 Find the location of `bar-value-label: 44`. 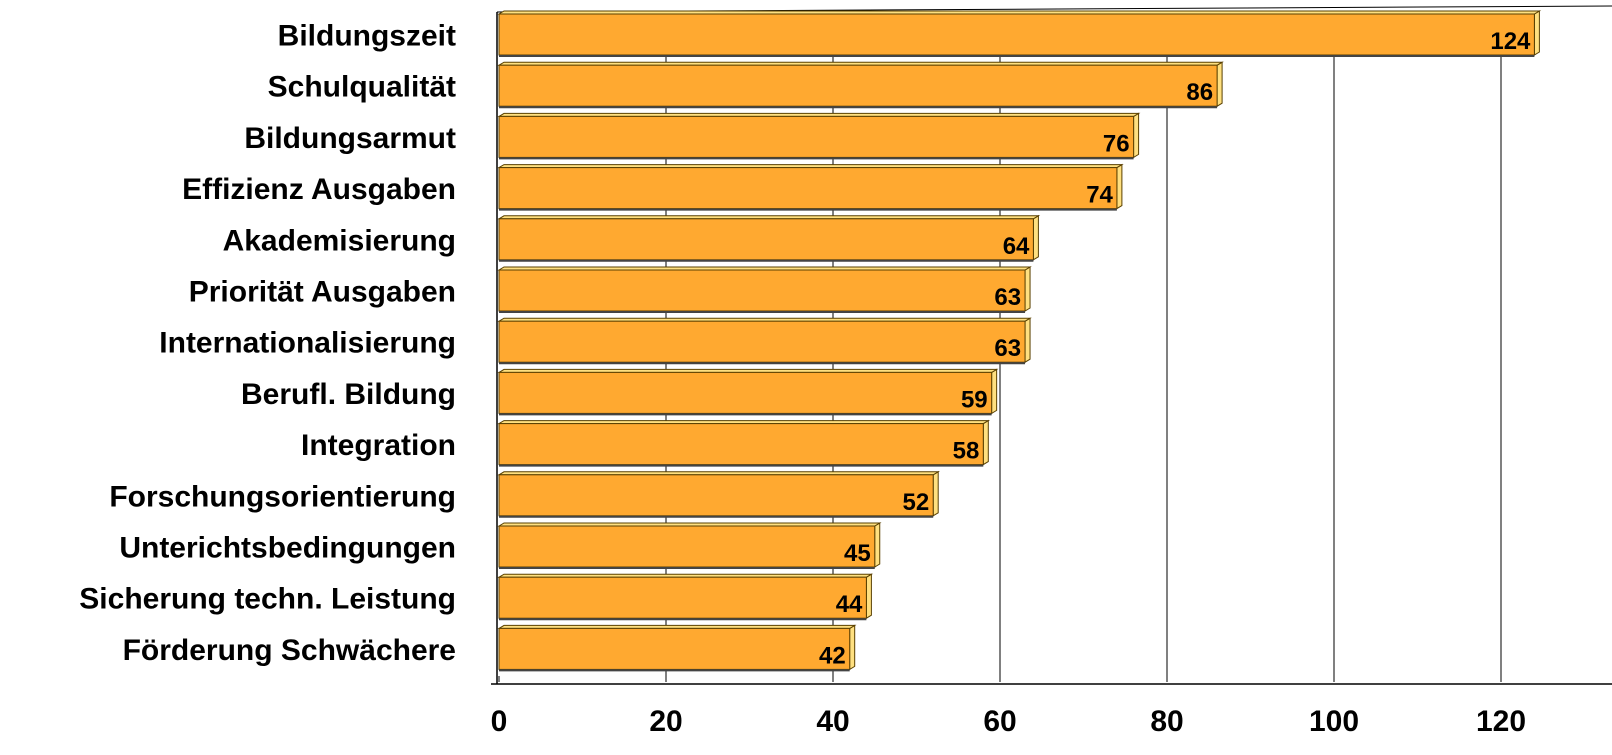

bar-value-label: 44 is located at coordinates (849, 604).